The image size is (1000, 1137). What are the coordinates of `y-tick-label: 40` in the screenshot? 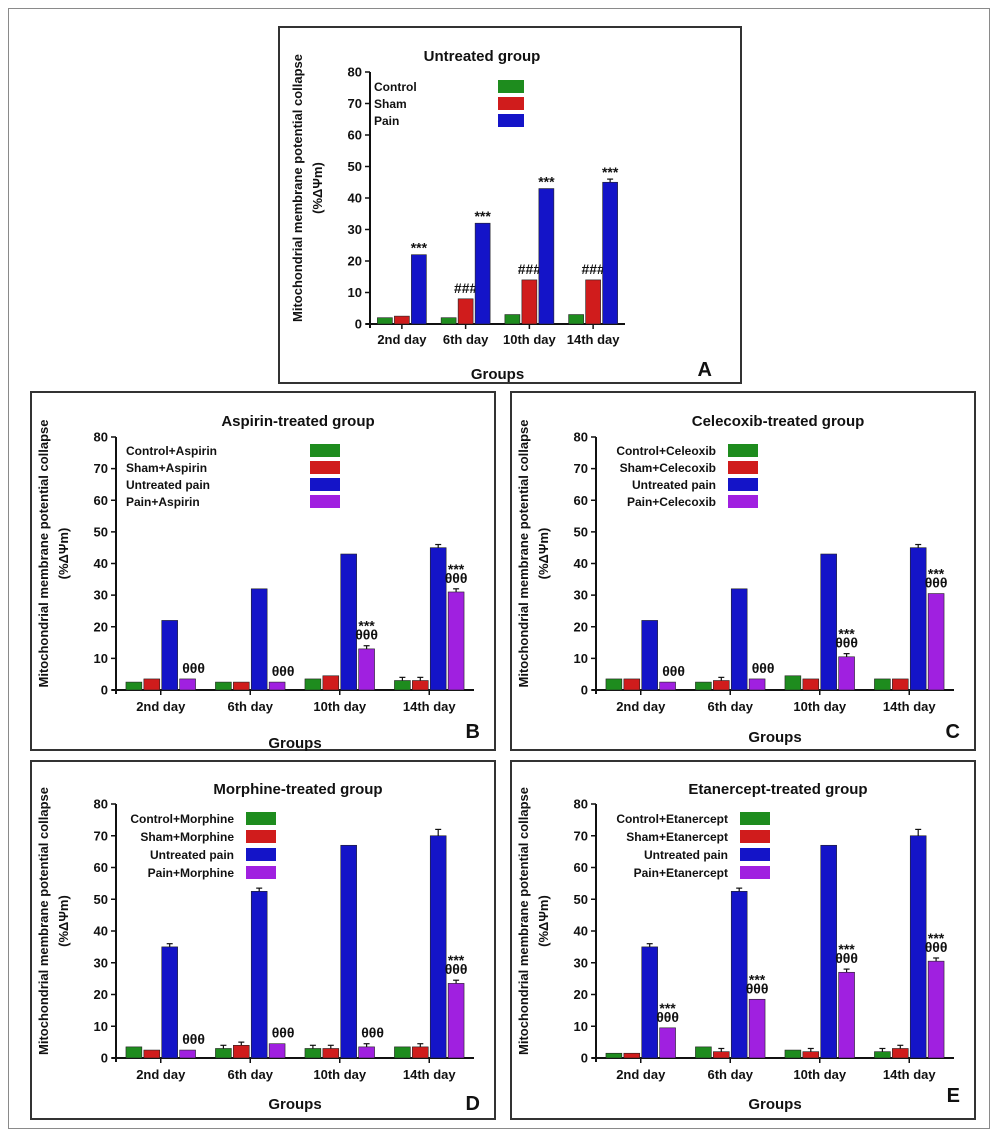 It's located at (581, 563).